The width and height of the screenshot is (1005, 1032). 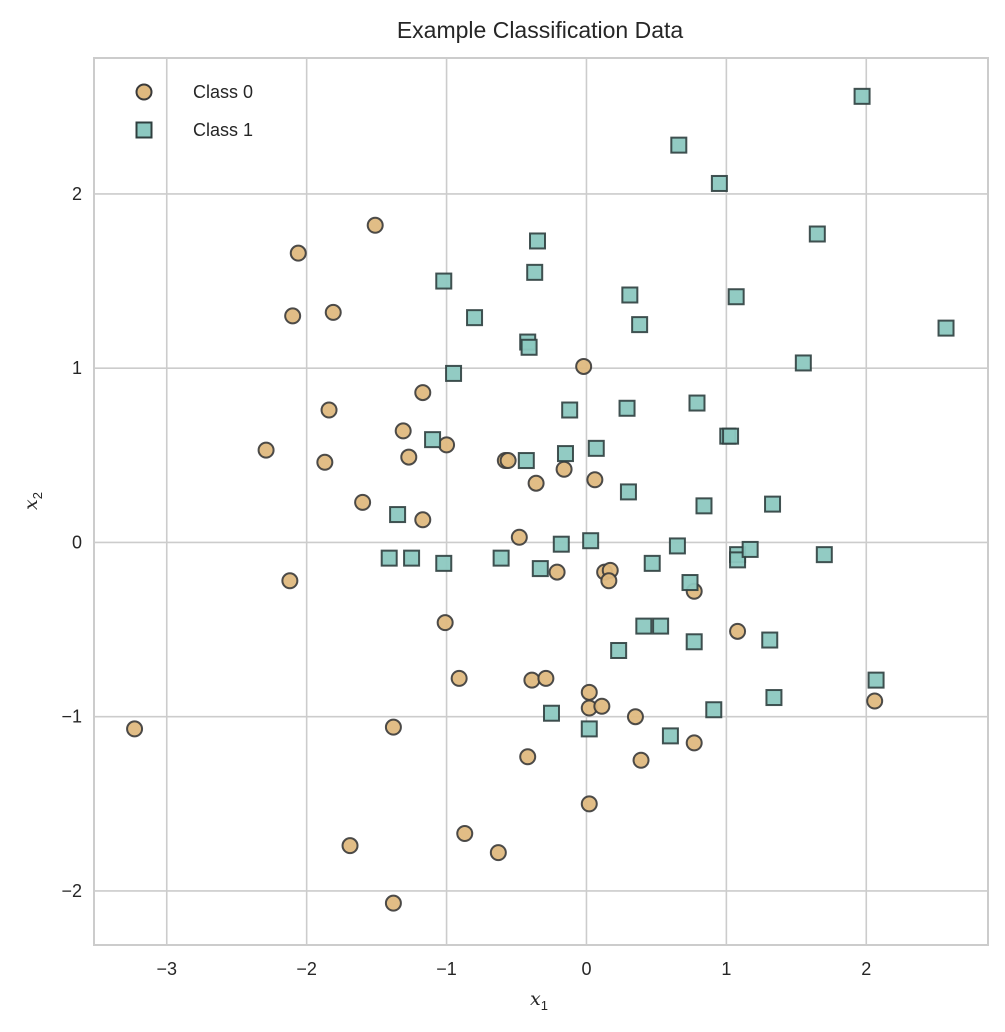 I want to click on y-axis-label-base: x, so click(x=31, y=504).